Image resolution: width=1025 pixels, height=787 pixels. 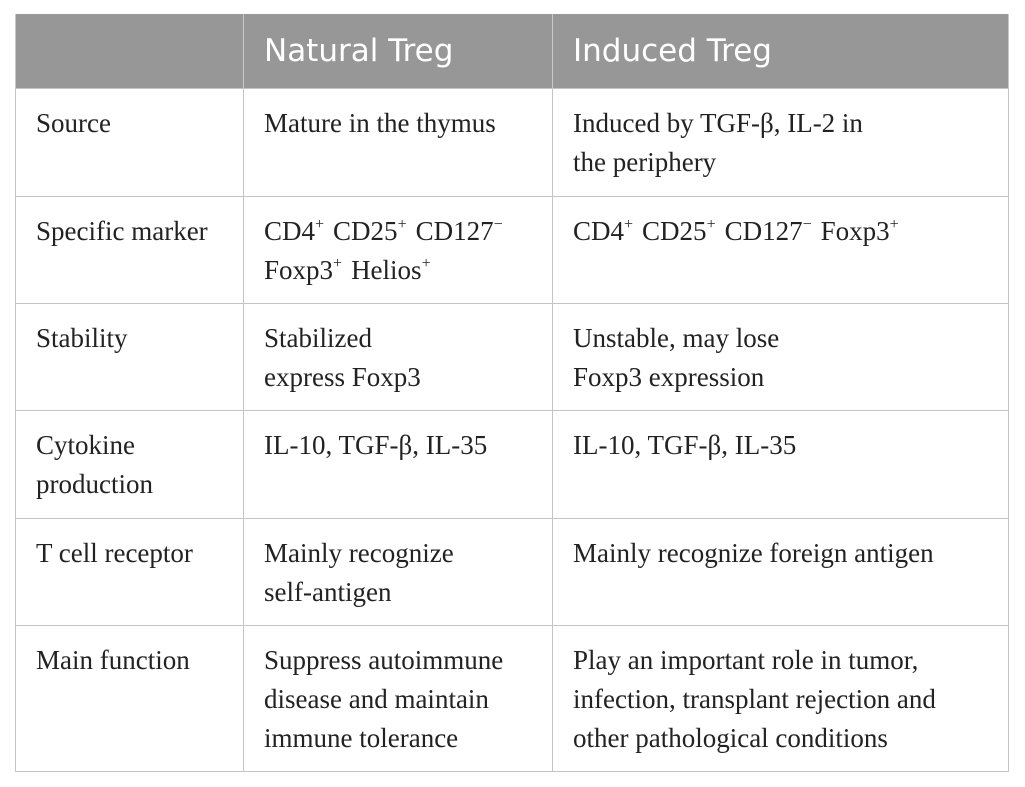 What do you see at coordinates (384, 659) in the screenshot?
I see `cell-text: Suppress autoimmune` at bounding box center [384, 659].